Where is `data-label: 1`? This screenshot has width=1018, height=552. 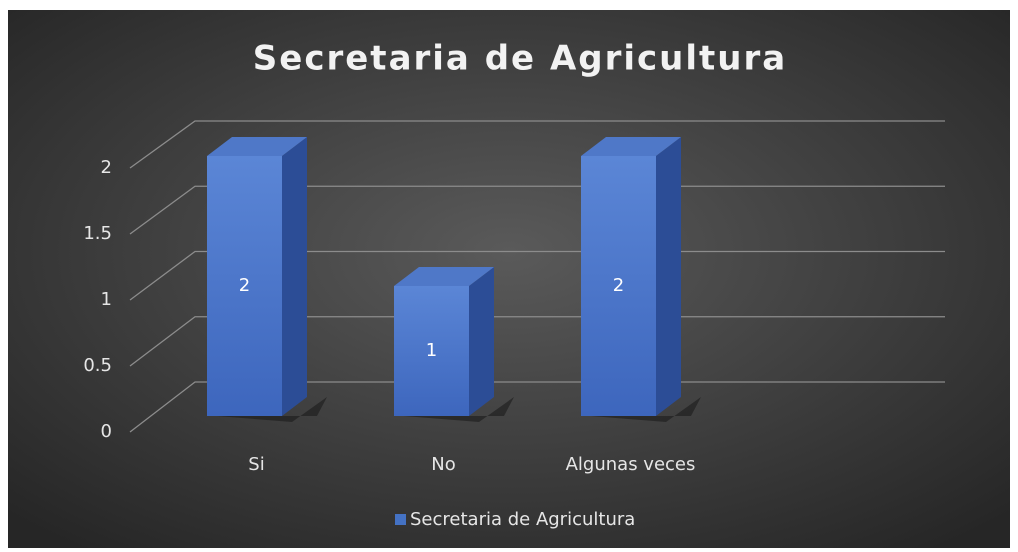
data-label: 1 is located at coordinates (431, 350).